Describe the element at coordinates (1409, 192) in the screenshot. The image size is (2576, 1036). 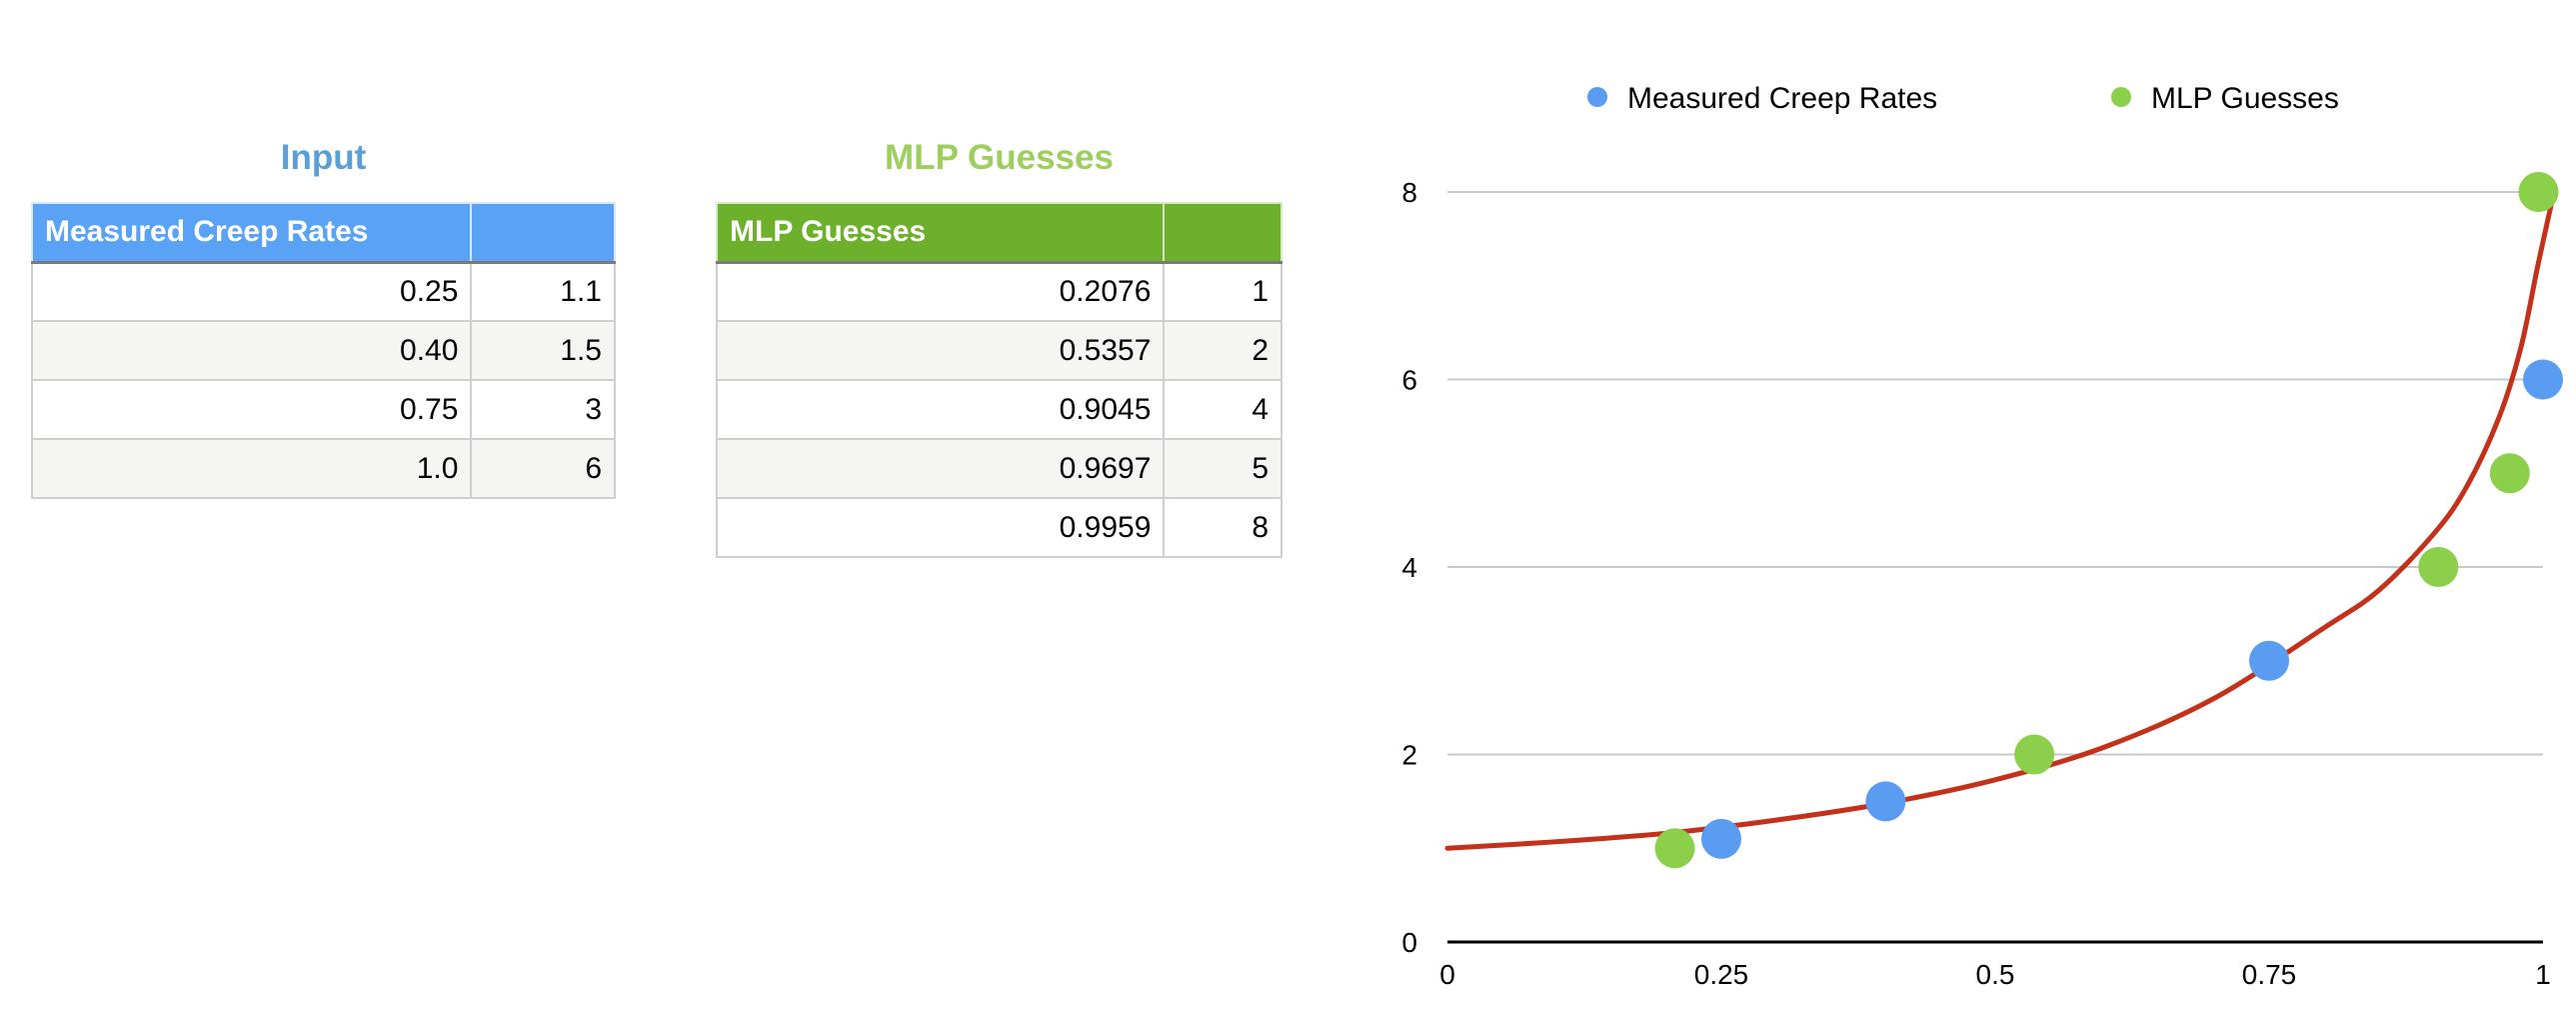
I see `y-tick-label: 8` at that location.